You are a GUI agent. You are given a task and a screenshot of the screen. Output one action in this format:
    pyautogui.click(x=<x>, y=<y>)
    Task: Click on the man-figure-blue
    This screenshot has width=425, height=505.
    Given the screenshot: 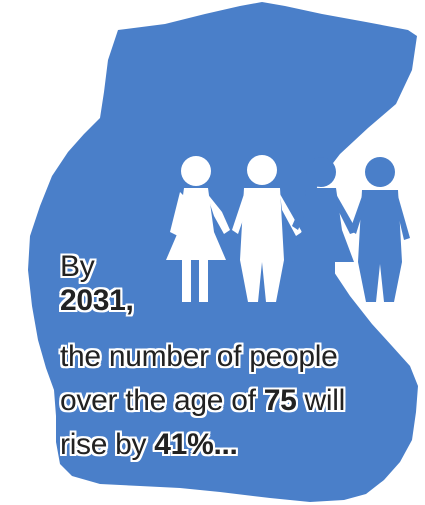 What is the action you would take?
    pyautogui.click(x=380, y=229)
    